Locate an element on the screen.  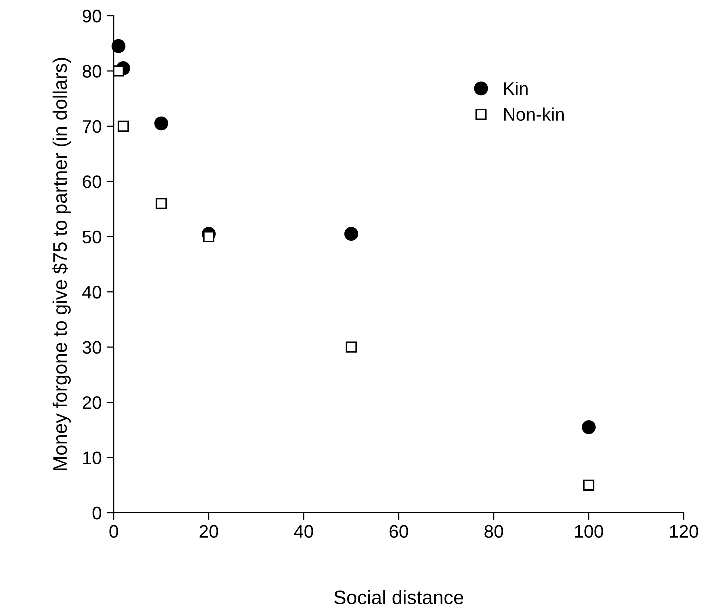
y-tick-label: 60 is located at coordinates (92, 182).